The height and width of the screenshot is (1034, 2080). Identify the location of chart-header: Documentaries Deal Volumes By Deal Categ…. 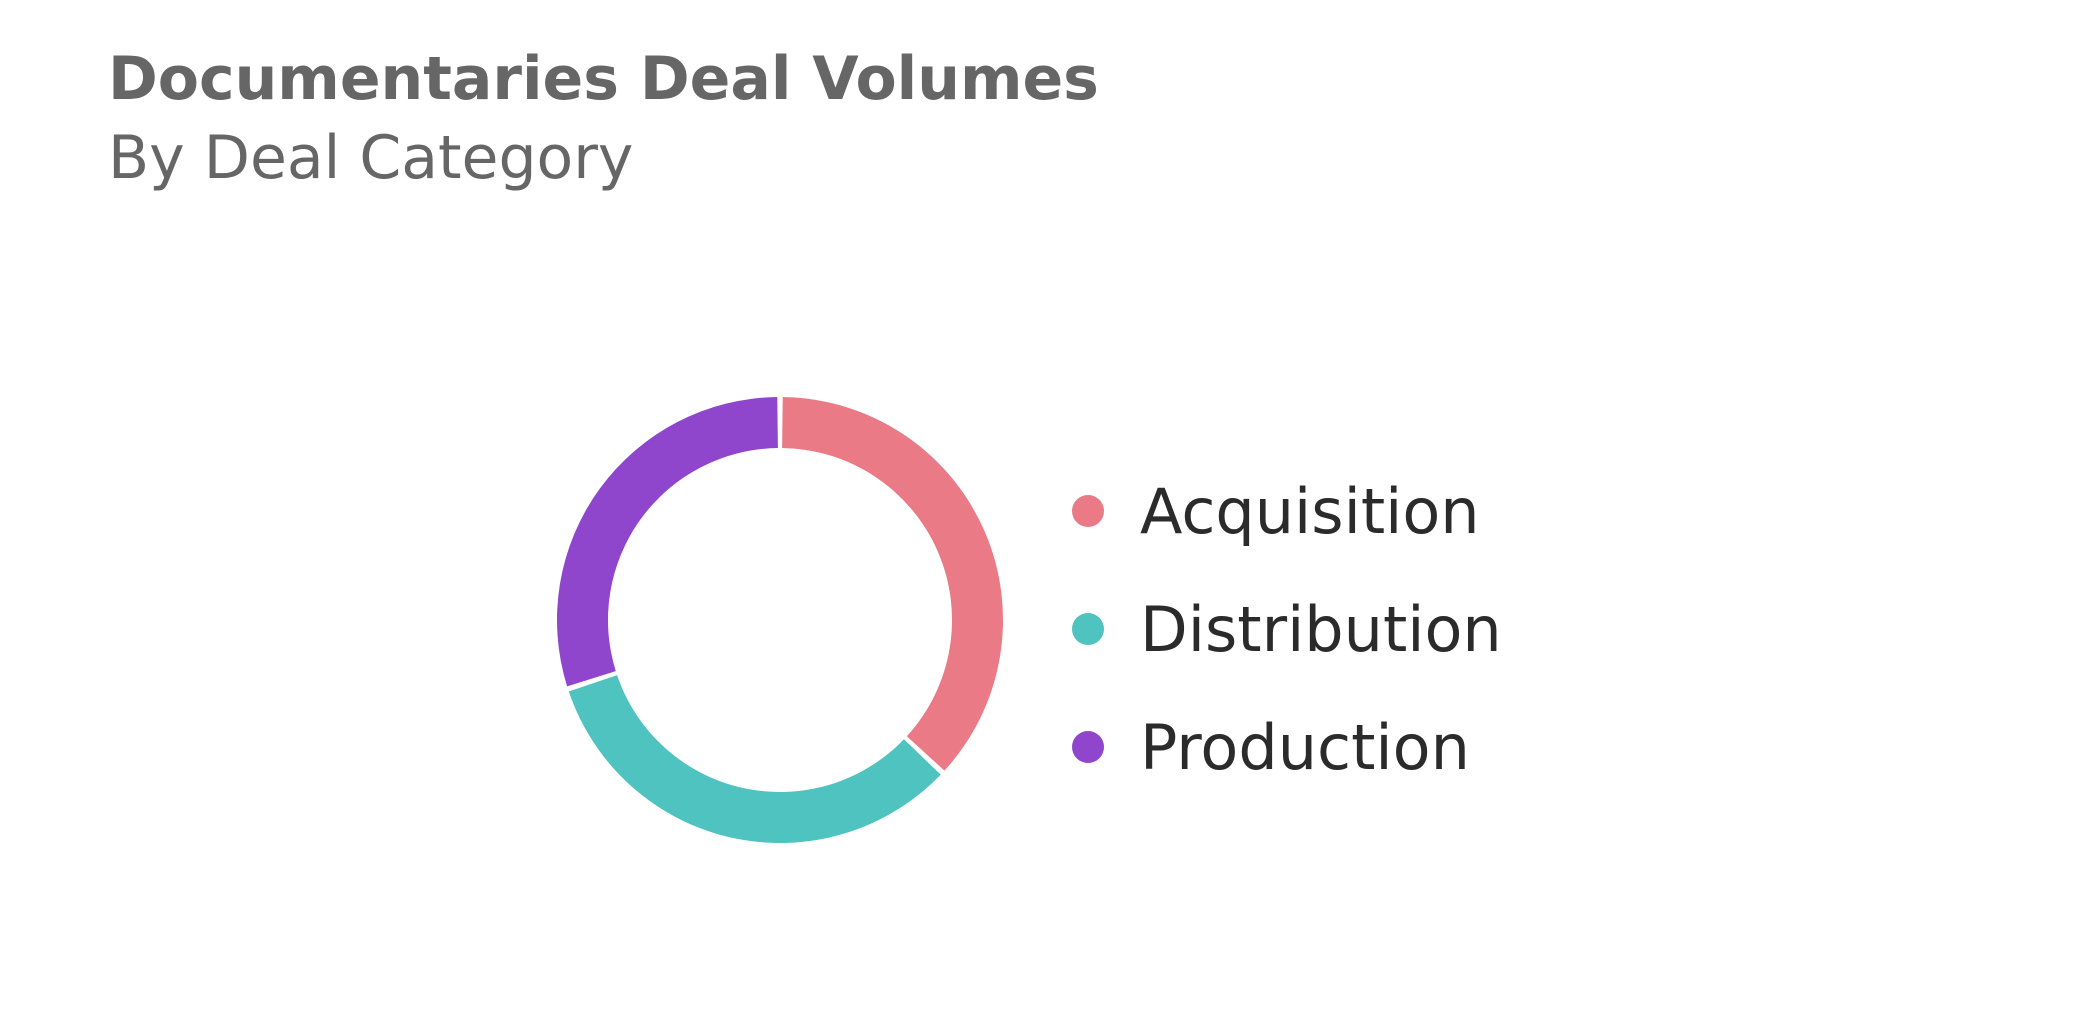
(603, 119).